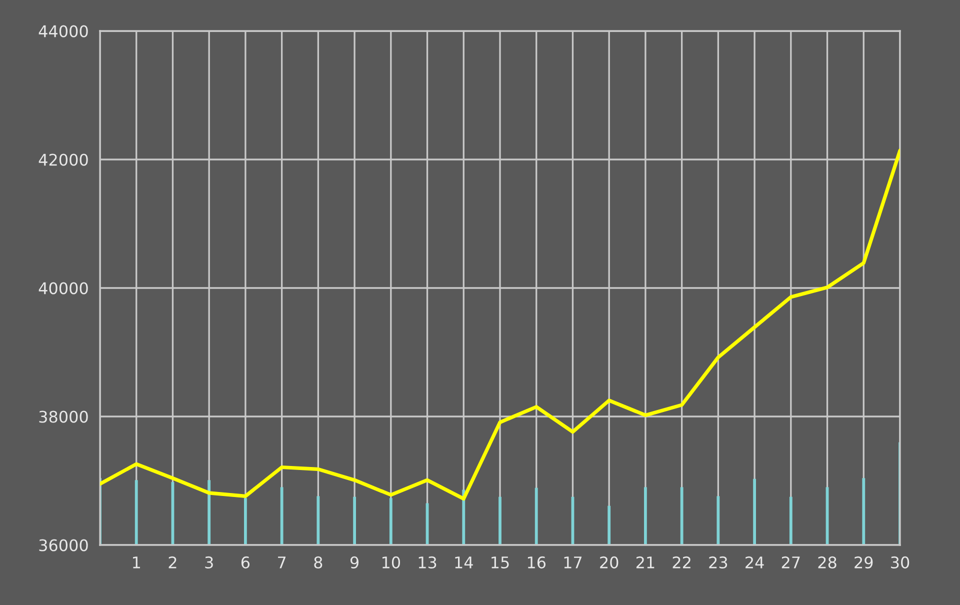 The width and height of the screenshot is (960, 605). What do you see at coordinates (209, 562) in the screenshot?
I see `x-tick-label: 3` at bounding box center [209, 562].